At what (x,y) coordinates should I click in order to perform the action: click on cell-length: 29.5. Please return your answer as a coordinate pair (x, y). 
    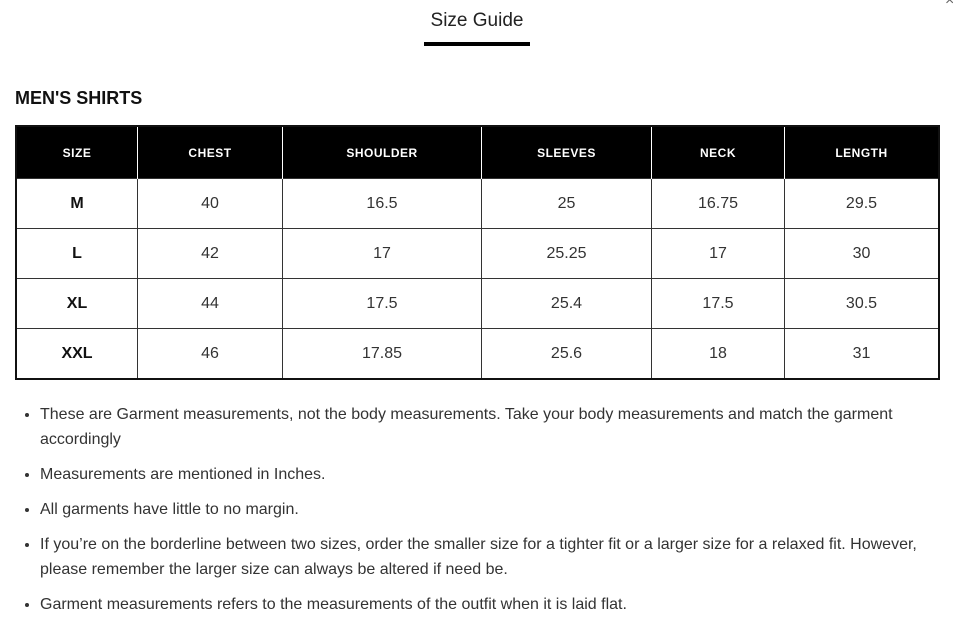
    Looking at the image, I should click on (862, 203).